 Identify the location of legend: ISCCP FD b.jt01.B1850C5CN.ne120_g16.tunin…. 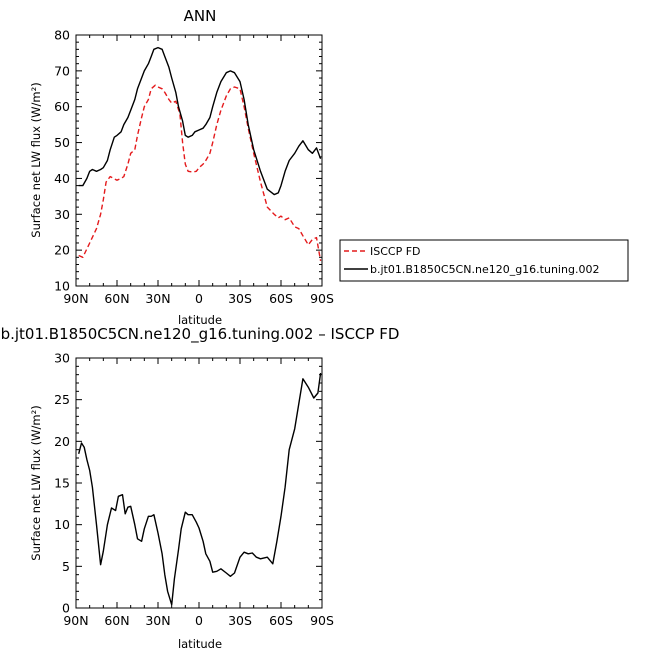
(484, 260).